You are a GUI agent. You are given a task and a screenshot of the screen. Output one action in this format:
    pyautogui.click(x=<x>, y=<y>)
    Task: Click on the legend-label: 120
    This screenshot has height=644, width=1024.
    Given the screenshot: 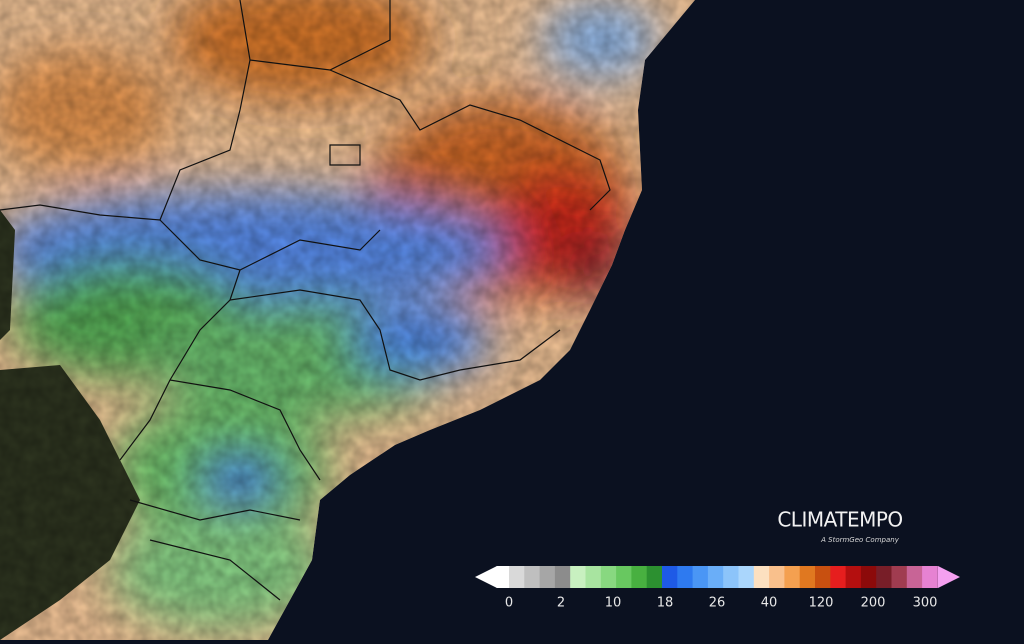 What is the action you would take?
    pyautogui.click(x=821, y=603)
    